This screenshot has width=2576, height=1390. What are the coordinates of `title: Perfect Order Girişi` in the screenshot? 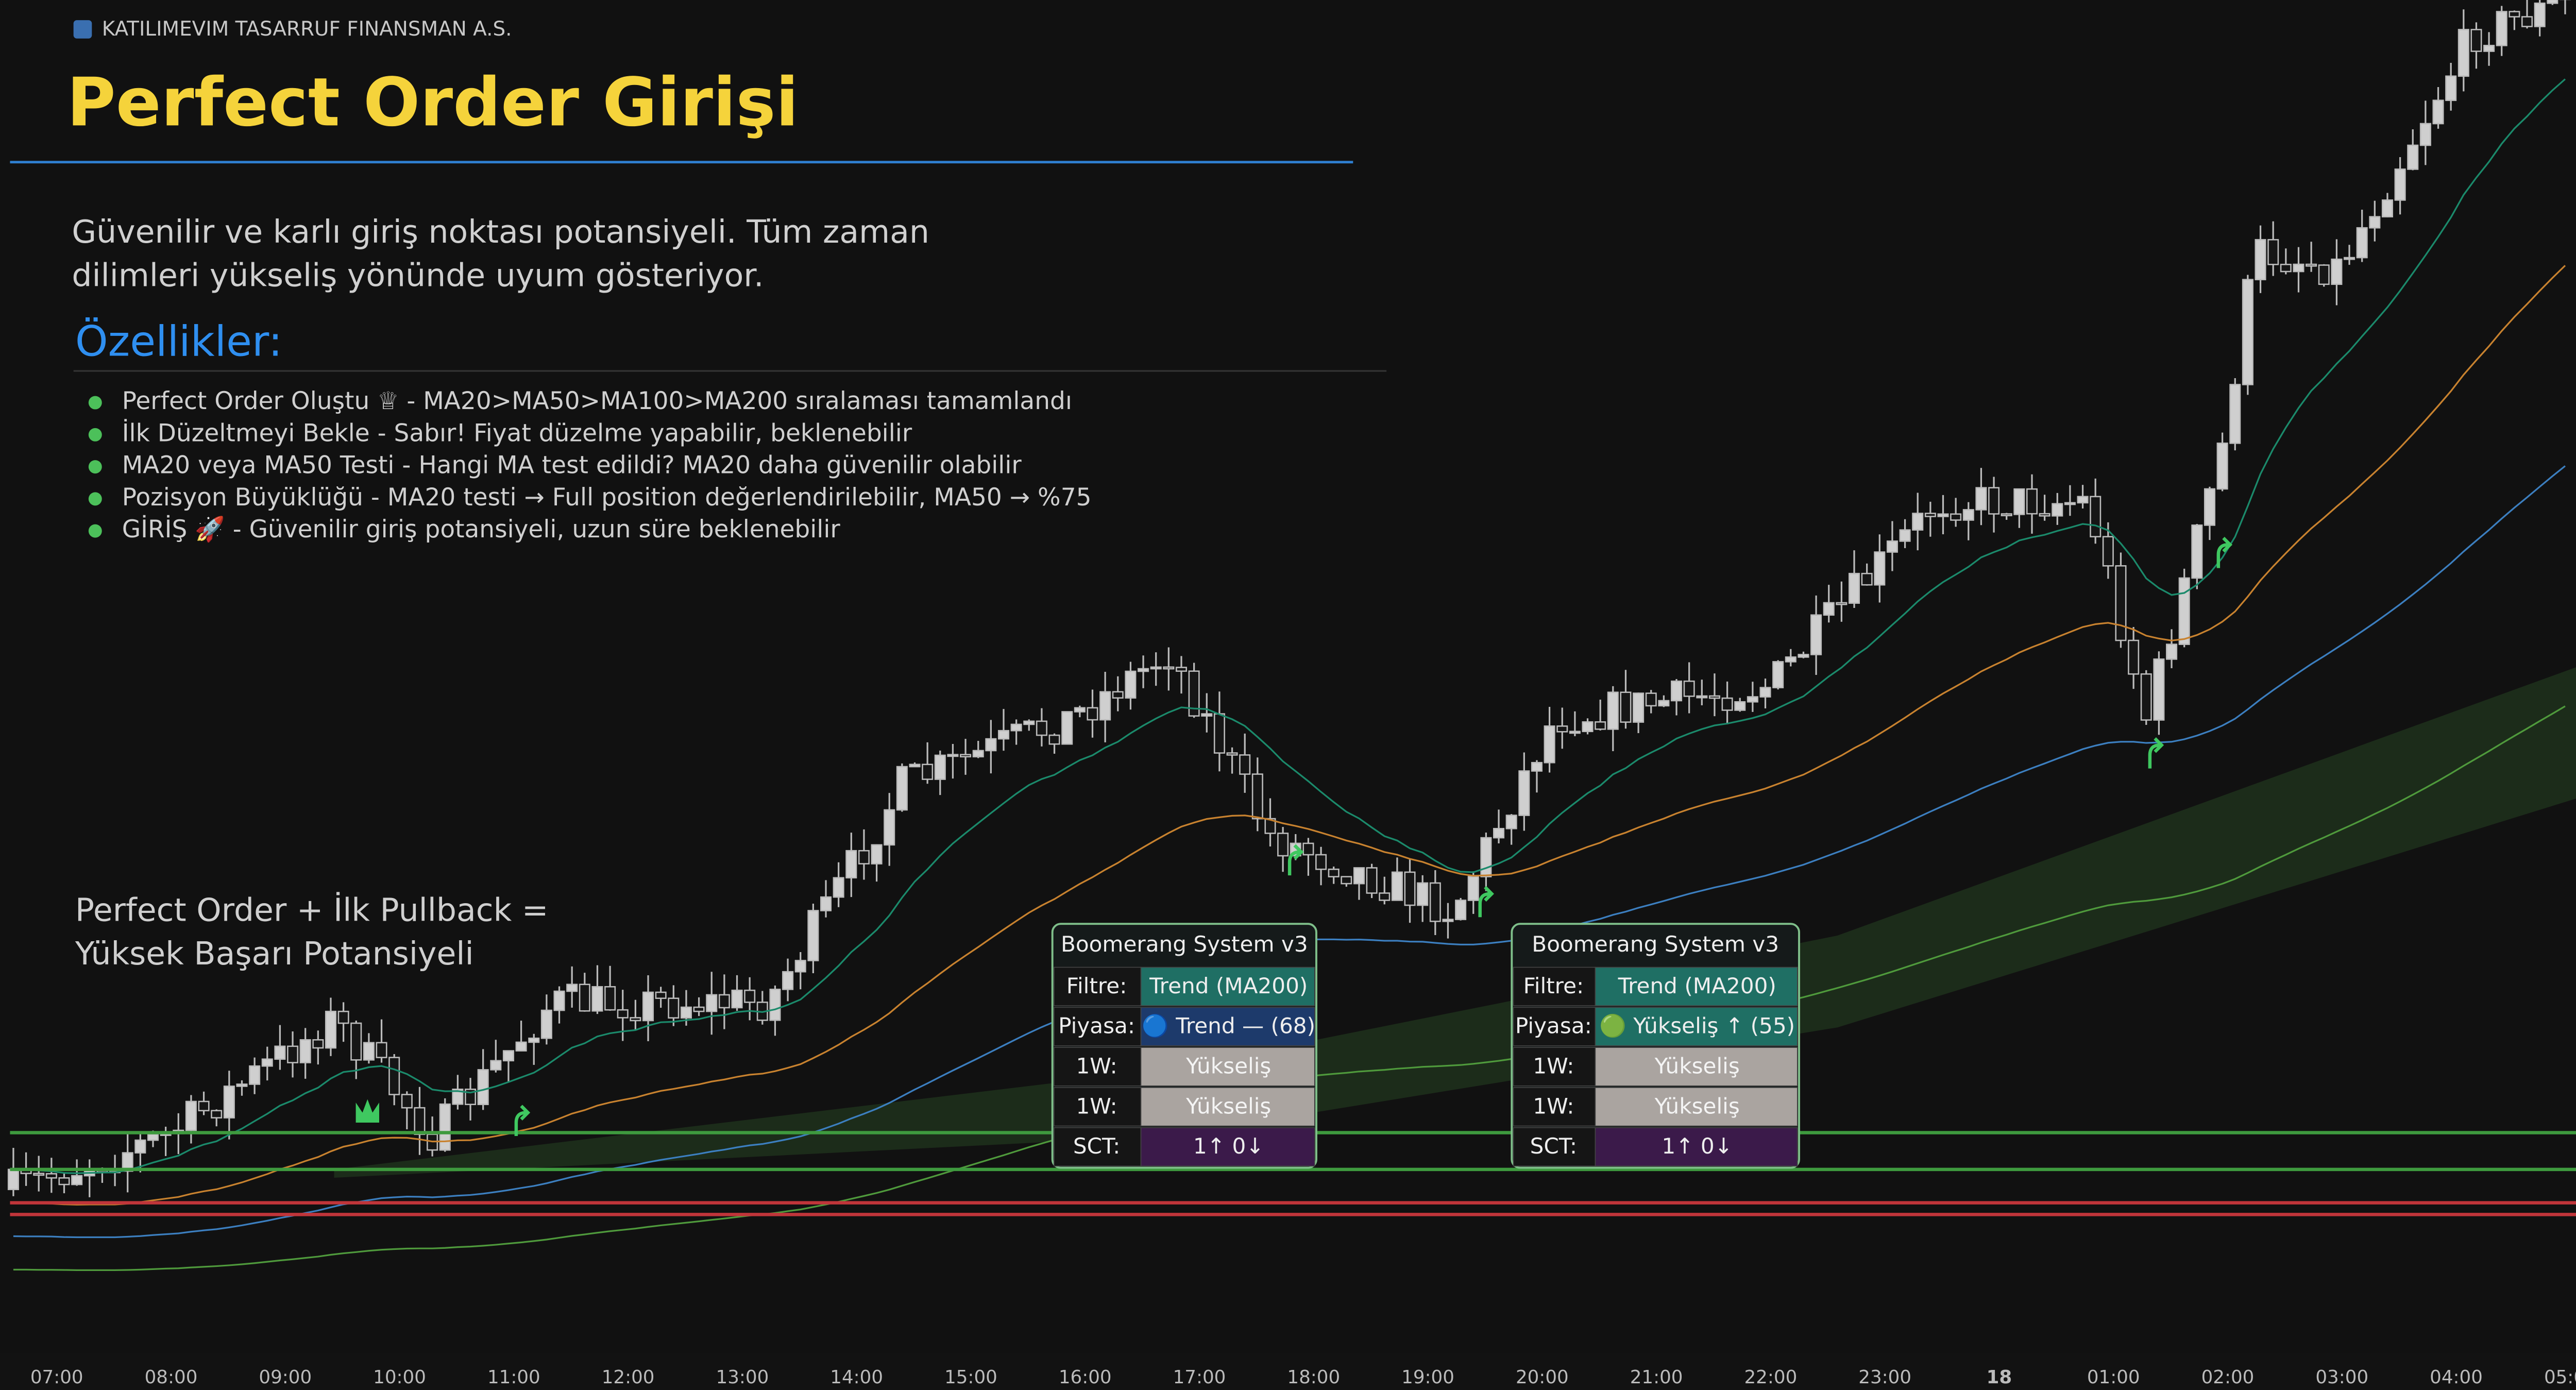 It's located at (433, 102).